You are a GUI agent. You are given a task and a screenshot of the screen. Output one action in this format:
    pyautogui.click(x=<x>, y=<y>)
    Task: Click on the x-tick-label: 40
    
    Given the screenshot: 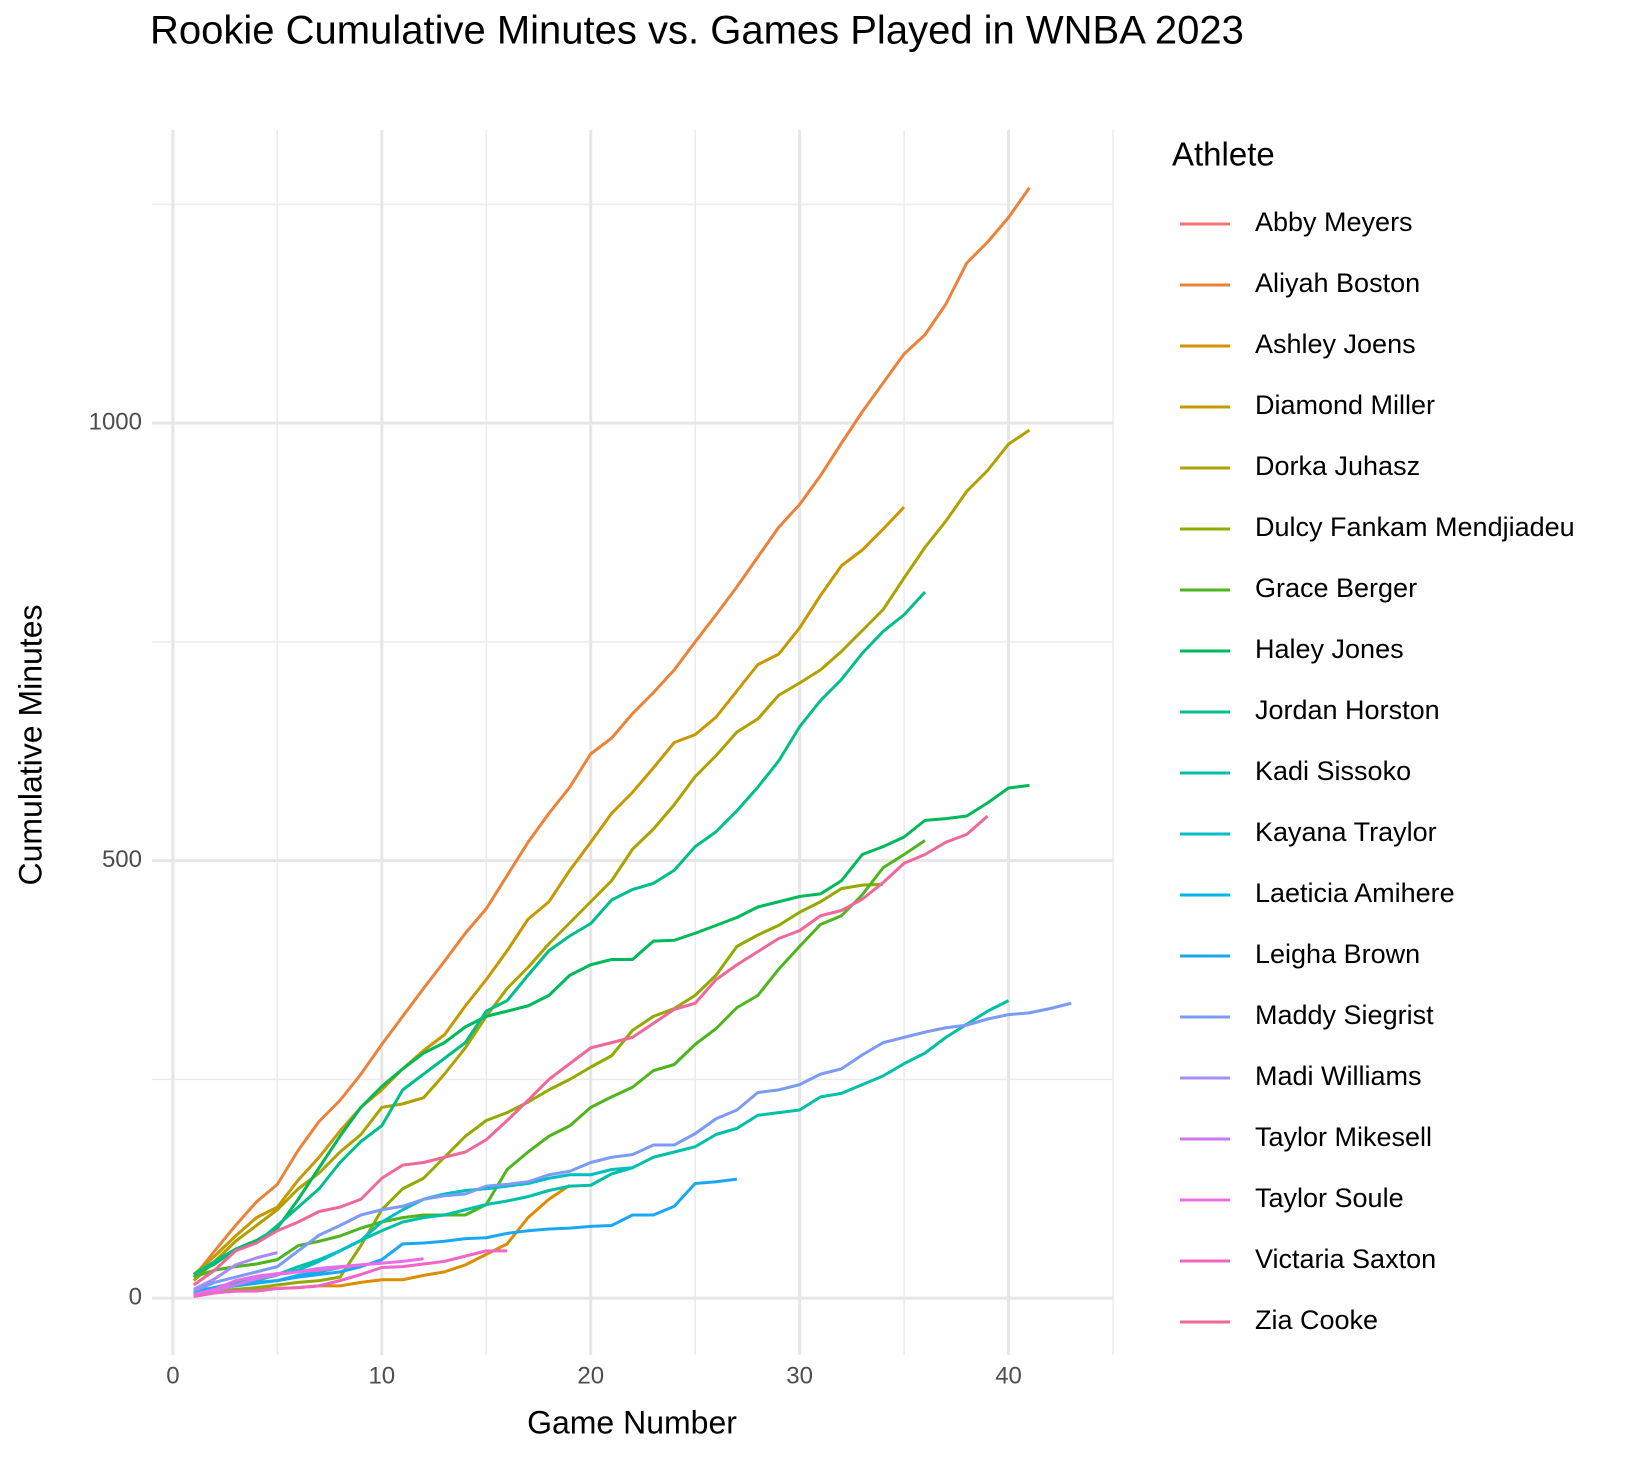 What is the action you would take?
    pyautogui.click(x=1008, y=1375)
    